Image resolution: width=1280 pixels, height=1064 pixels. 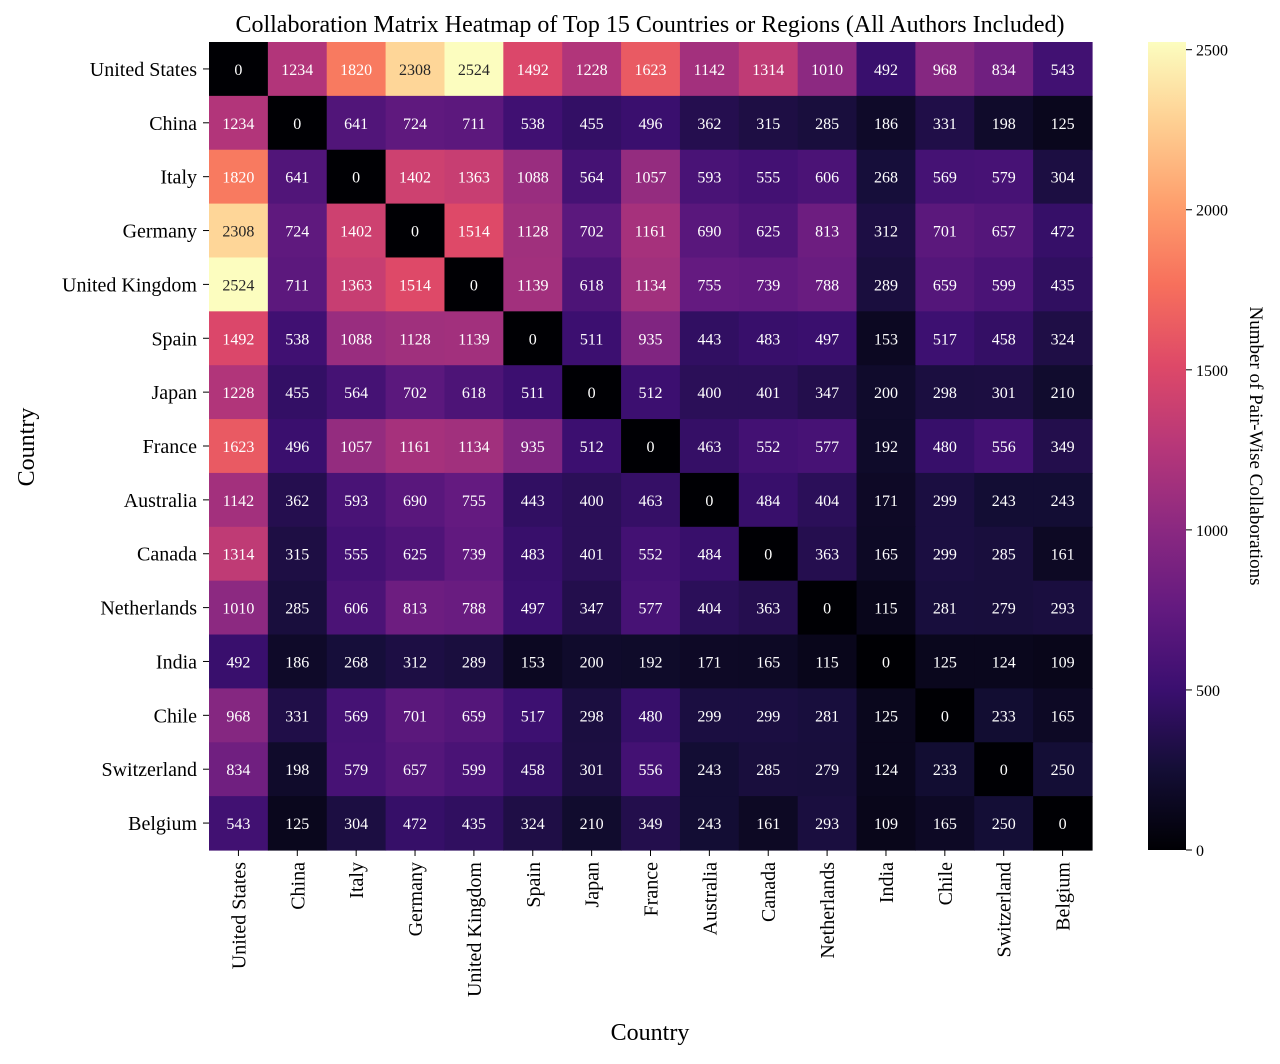 What do you see at coordinates (474, 824) in the screenshot?
I see `cell-value-label: 435` at bounding box center [474, 824].